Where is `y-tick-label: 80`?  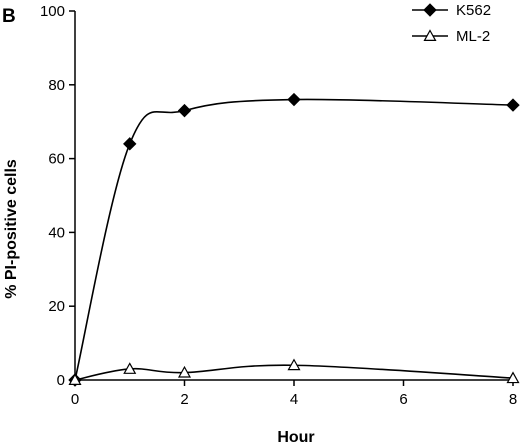
y-tick-label: 80 is located at coordinates (56, 85).